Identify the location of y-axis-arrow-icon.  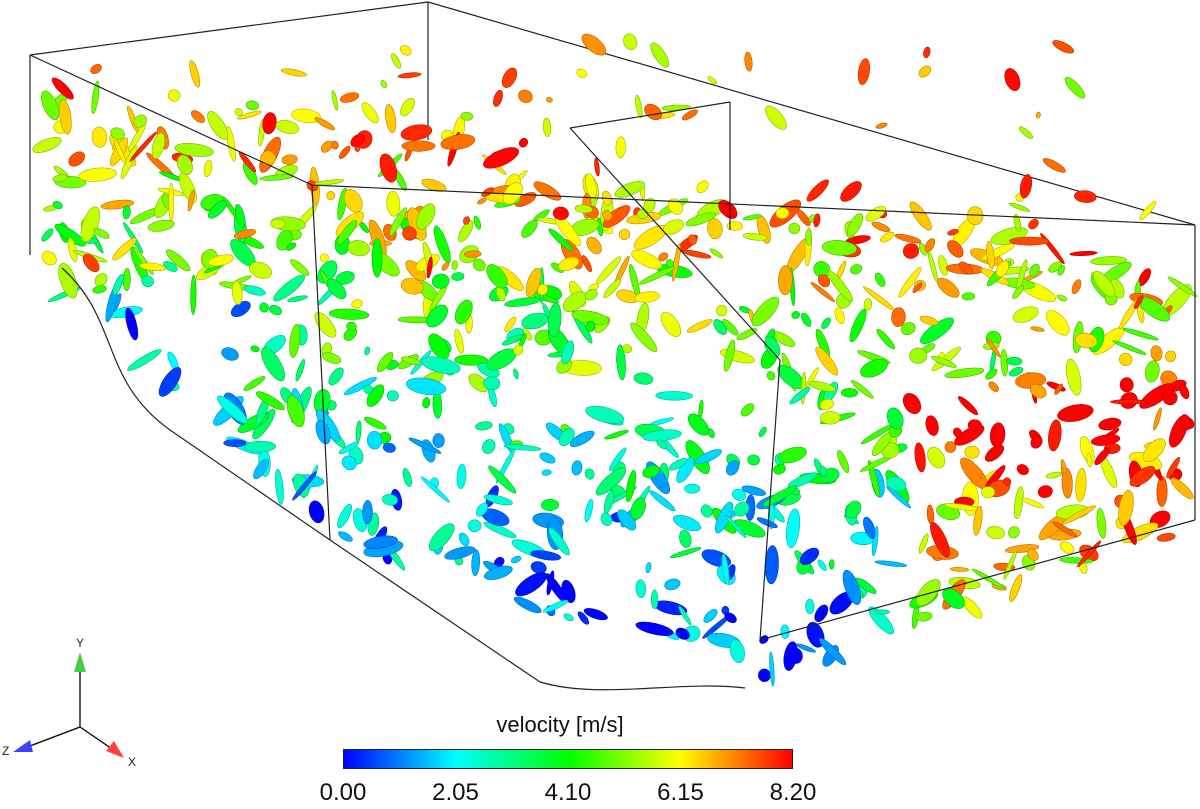
(80, 662).